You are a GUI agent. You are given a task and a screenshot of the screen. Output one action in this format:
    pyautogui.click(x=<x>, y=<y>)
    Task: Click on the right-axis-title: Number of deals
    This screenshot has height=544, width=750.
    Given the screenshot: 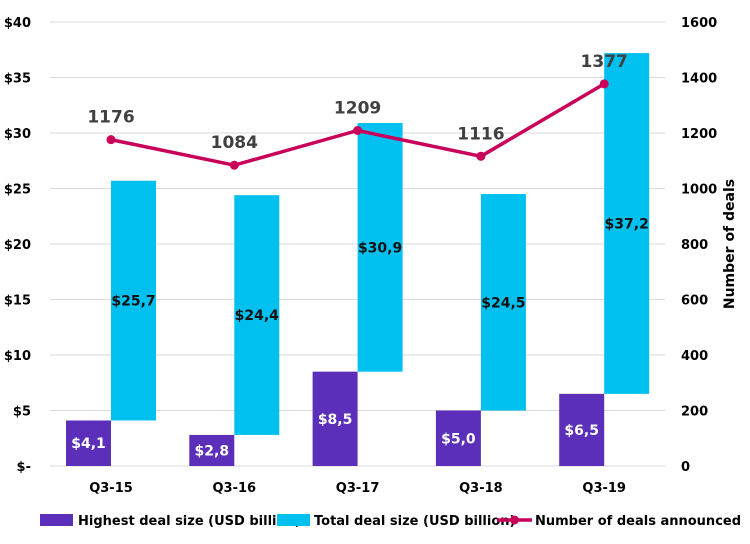 What is the action you would take?
    pyautogui.click(x=730, y=244)
    